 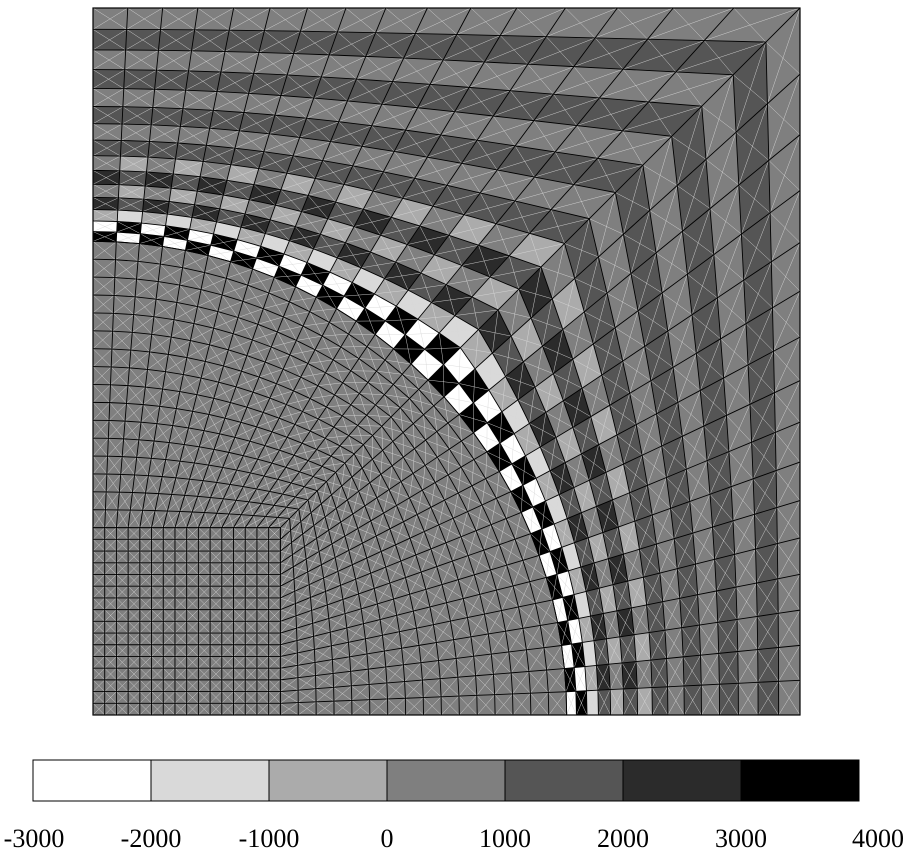 What do you see at coordinates (623, 838) in the screenshot?
I see `legend-tick-label: 2000` at bounding box center [623, 838].